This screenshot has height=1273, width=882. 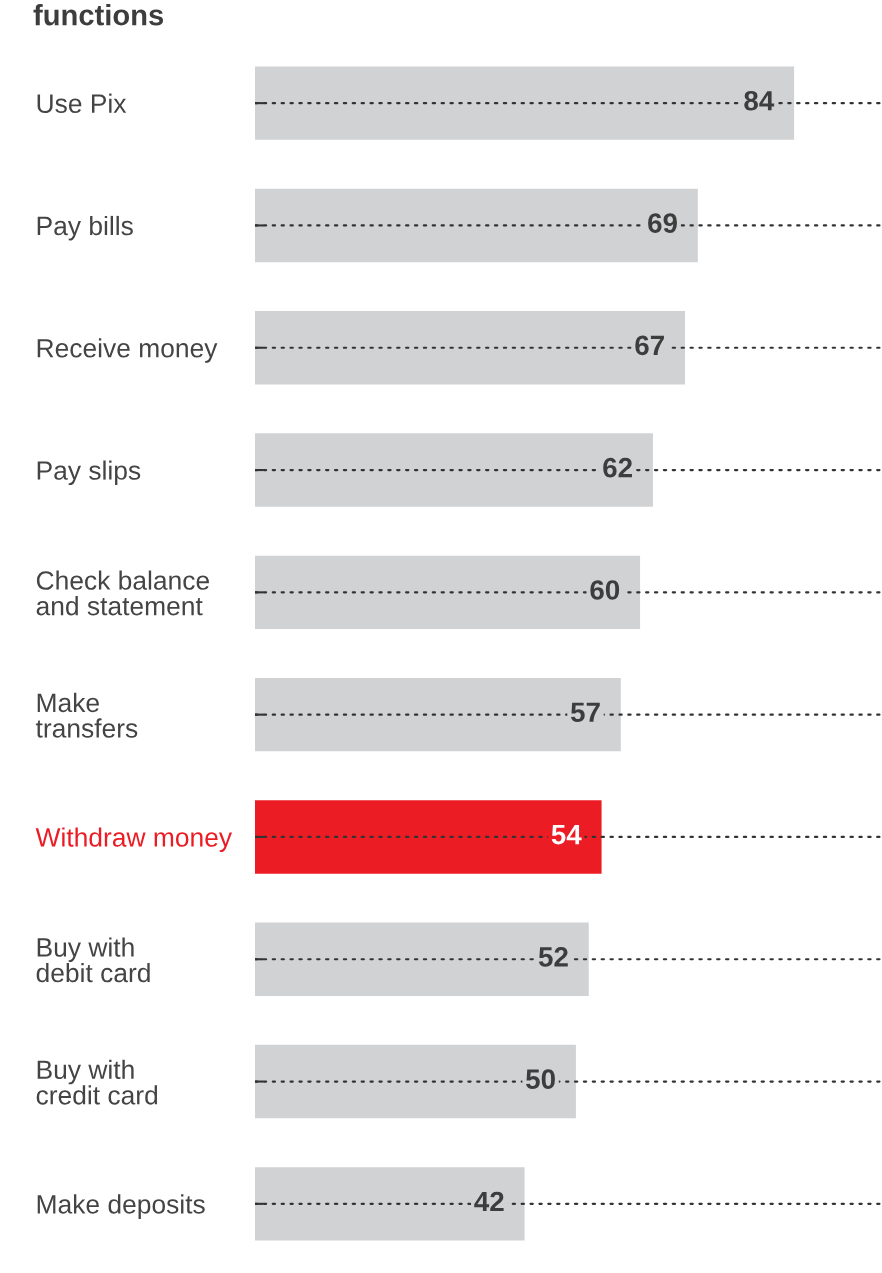 What do you see at coordinates (93, 960) in the screenshot?
I see `y-tick-label: Buy with debit card` at bounding box center [93, 960].